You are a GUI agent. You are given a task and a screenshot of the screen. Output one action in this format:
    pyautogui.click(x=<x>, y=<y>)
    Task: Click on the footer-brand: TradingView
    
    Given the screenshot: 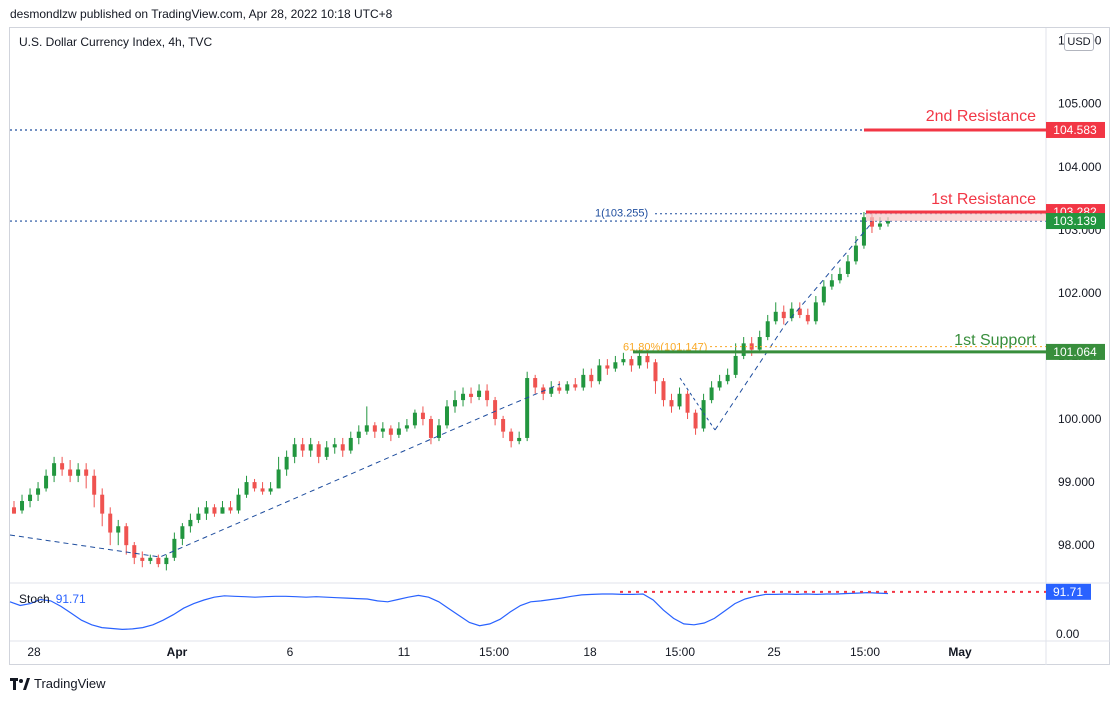 What is the action you would take?
    pyautogui.click(x=58, y=683)
    